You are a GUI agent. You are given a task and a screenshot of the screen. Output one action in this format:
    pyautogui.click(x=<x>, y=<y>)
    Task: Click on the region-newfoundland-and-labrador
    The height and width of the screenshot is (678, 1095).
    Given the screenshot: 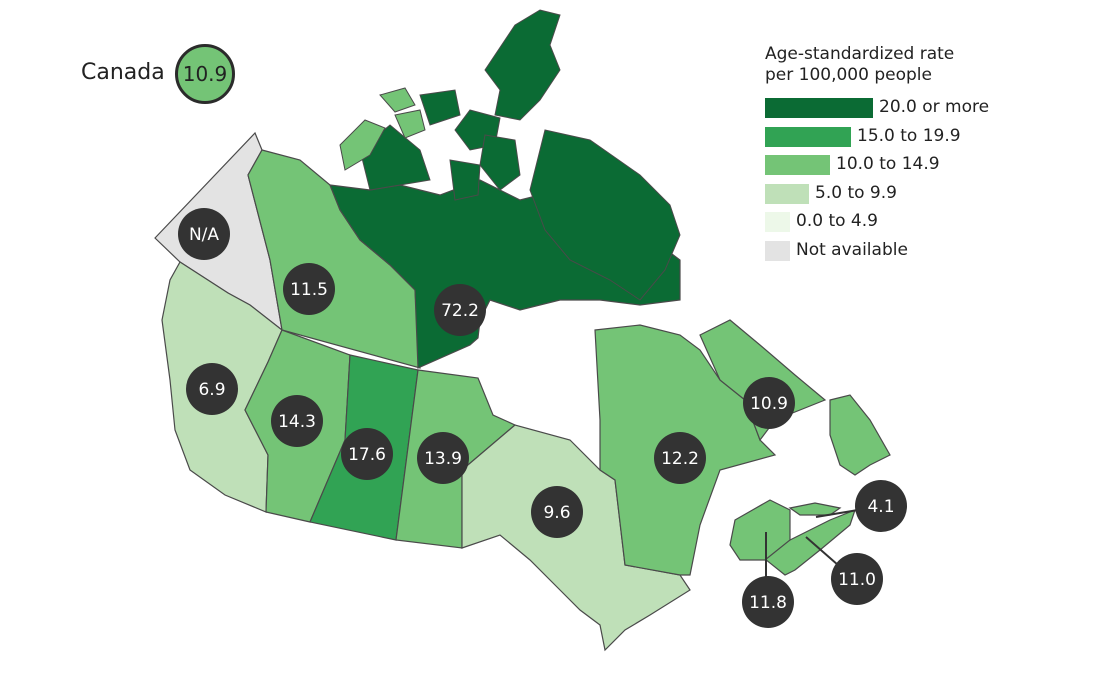 What is the action you would take?
    pyautogui.click(x=795, y=397)
    